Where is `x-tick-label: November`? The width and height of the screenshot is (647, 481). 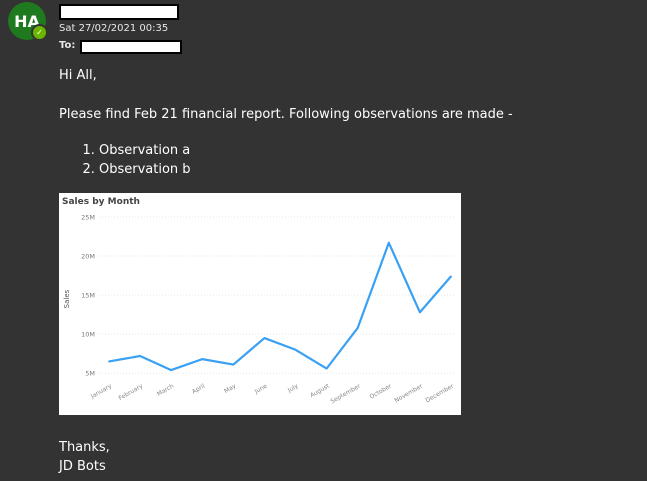 x-tick-label: November is located at coordinates (408, 393).